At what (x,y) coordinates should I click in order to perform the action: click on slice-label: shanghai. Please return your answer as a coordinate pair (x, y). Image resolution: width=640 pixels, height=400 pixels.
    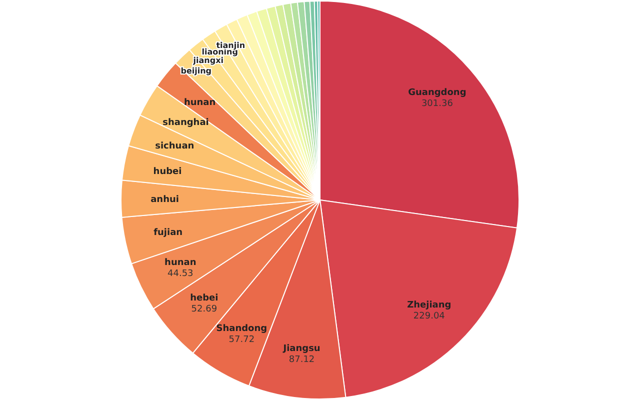
    Looking at the image, I should click on (185, 123).